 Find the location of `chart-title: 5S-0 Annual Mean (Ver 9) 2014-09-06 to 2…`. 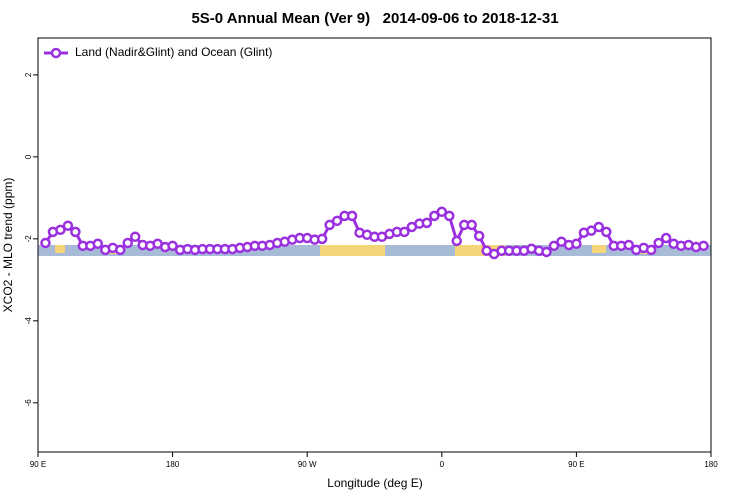

chart-title: 5S-0 Annual Mean (Ver 9) 2014-09-06 to 2… is located at coordinates (374, 18).